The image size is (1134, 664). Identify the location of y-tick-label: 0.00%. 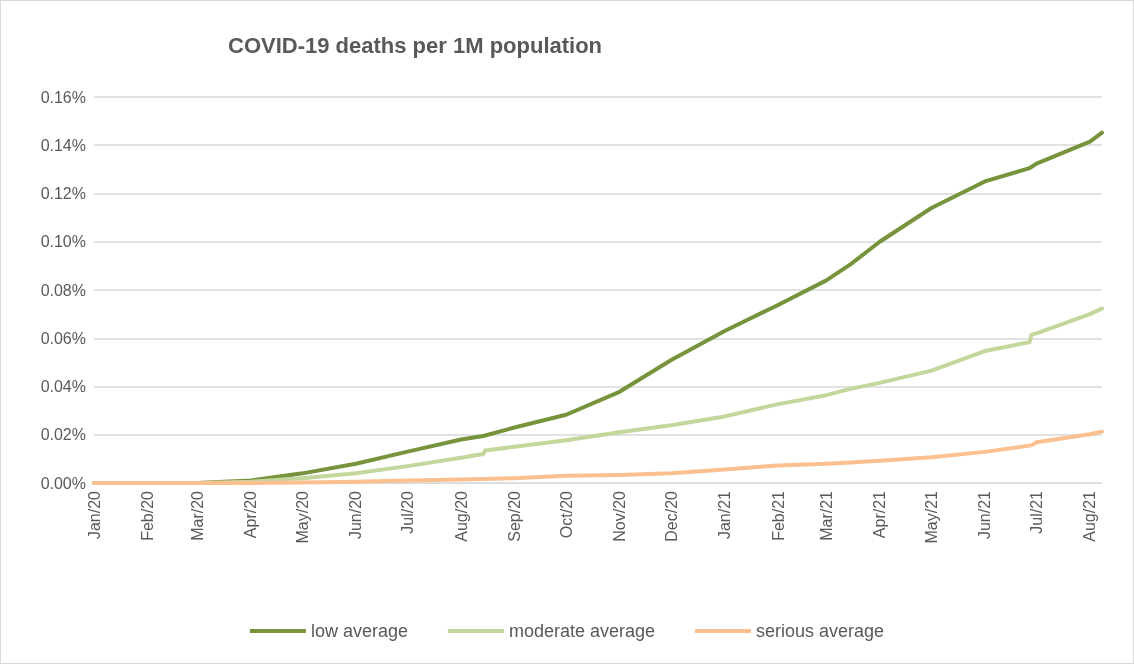
(63, 483).